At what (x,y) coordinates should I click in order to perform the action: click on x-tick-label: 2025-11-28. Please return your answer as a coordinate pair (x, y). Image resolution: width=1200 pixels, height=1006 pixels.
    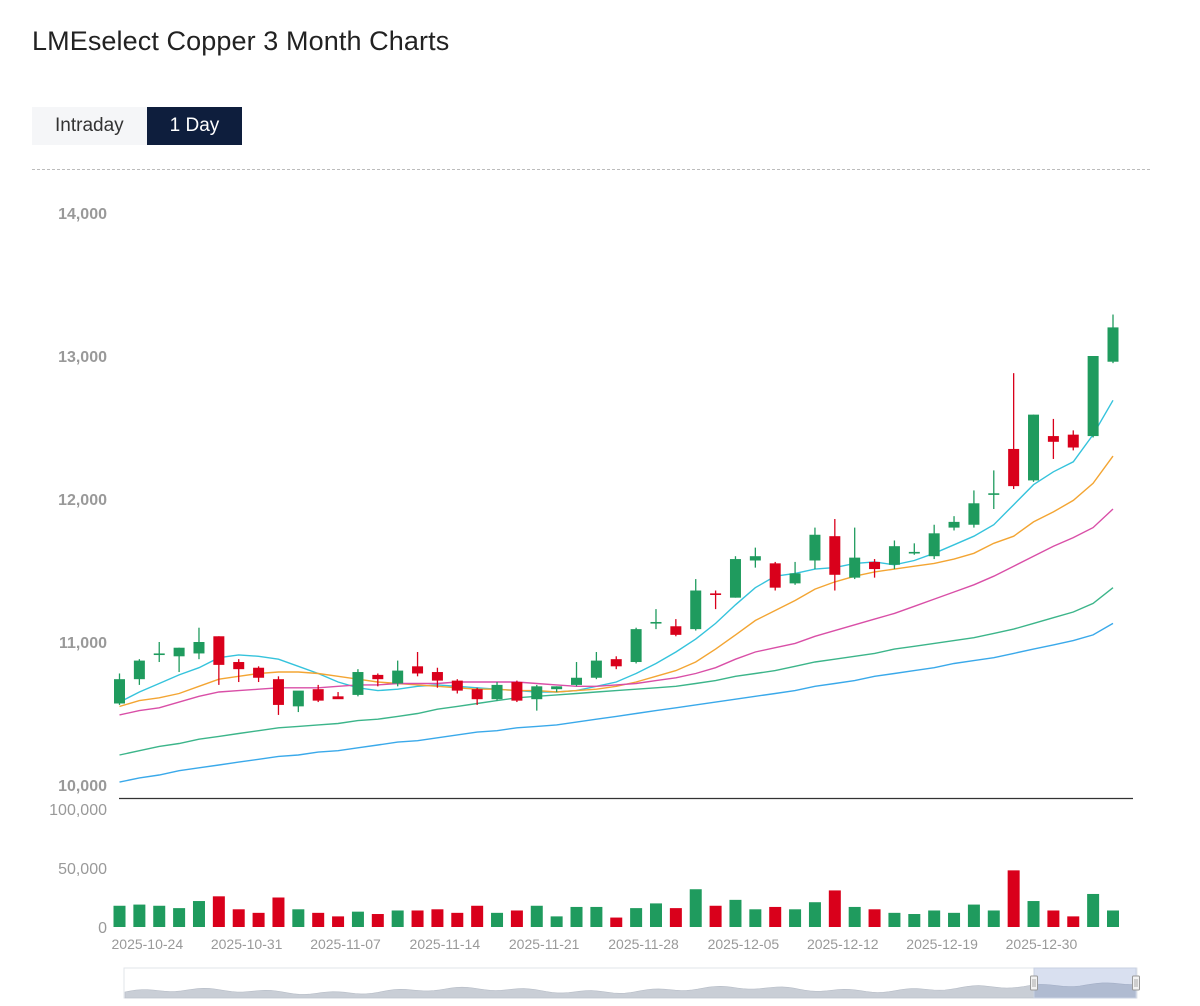
    Looking at the image, I should click on (643, 944).